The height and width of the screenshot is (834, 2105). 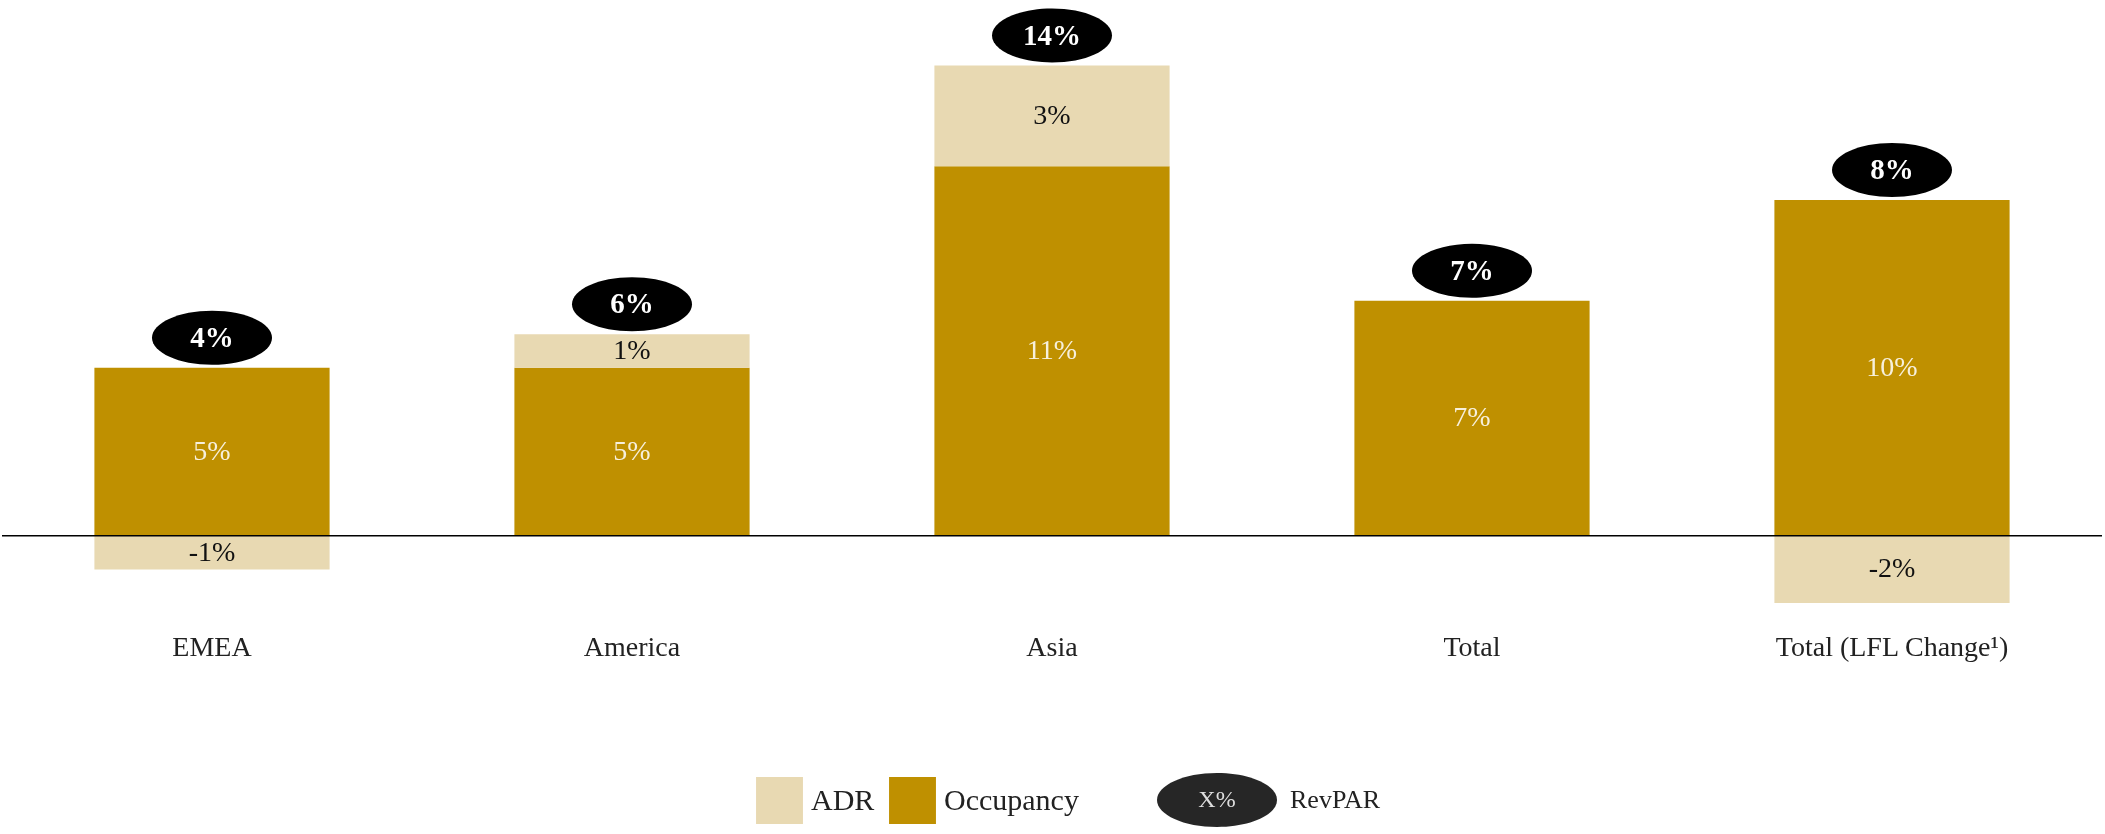 I want to click on x-tick-label: America, so click(x=632, y=646).